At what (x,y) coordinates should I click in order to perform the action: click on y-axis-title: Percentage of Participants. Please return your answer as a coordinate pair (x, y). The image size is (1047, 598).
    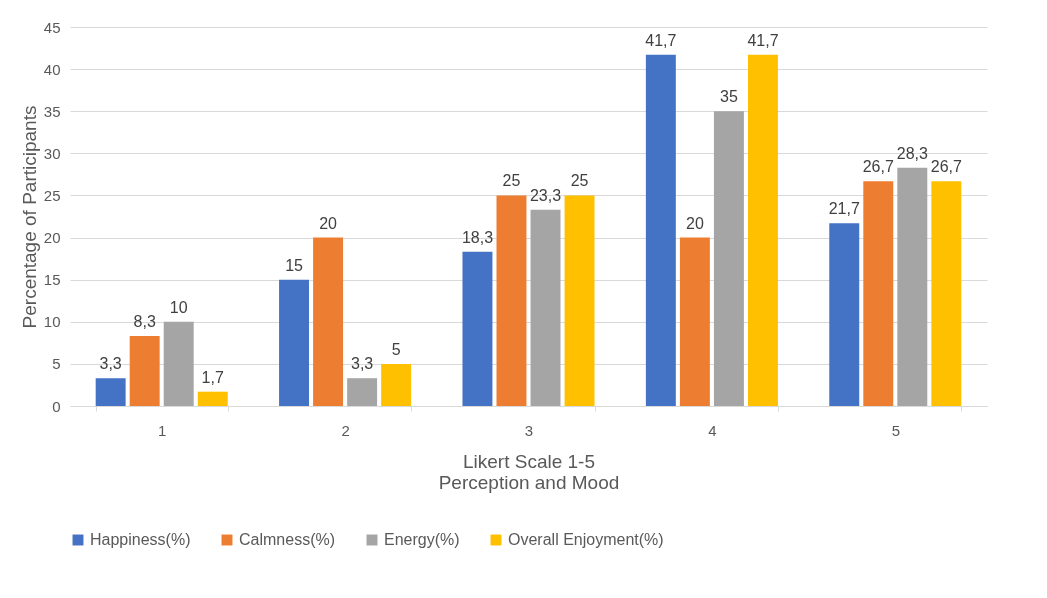
    Looking at the image, I should click on (29, 217).